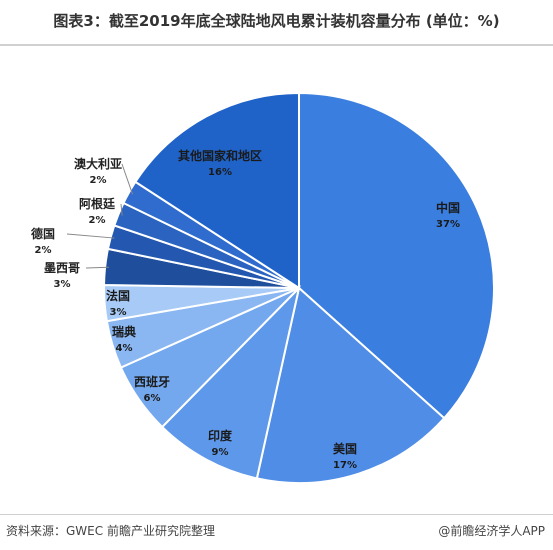 The height and width of the screenshot is (550, 553). What do you see at coordinates (118, 312) in the screenshot?
I see `slice-value-5: 3%` at bounding box center [118, 312].